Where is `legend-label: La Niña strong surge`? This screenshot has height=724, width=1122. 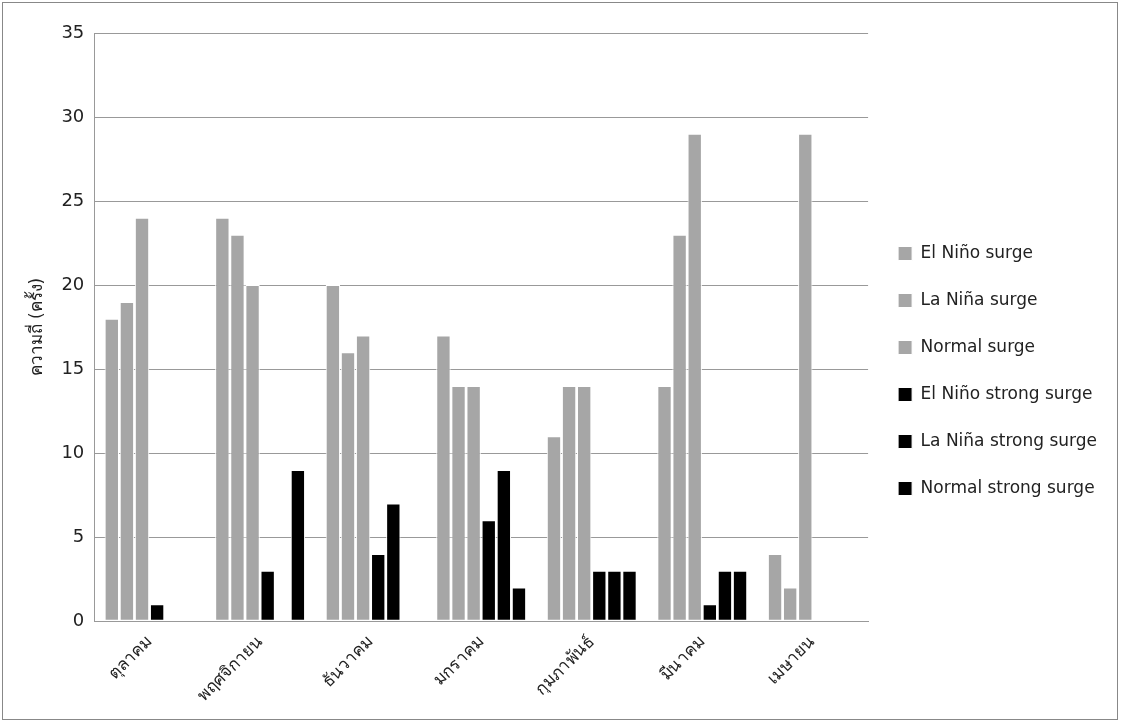 legend-label: La Niña strong surge is located at coordinates (1009, 439).